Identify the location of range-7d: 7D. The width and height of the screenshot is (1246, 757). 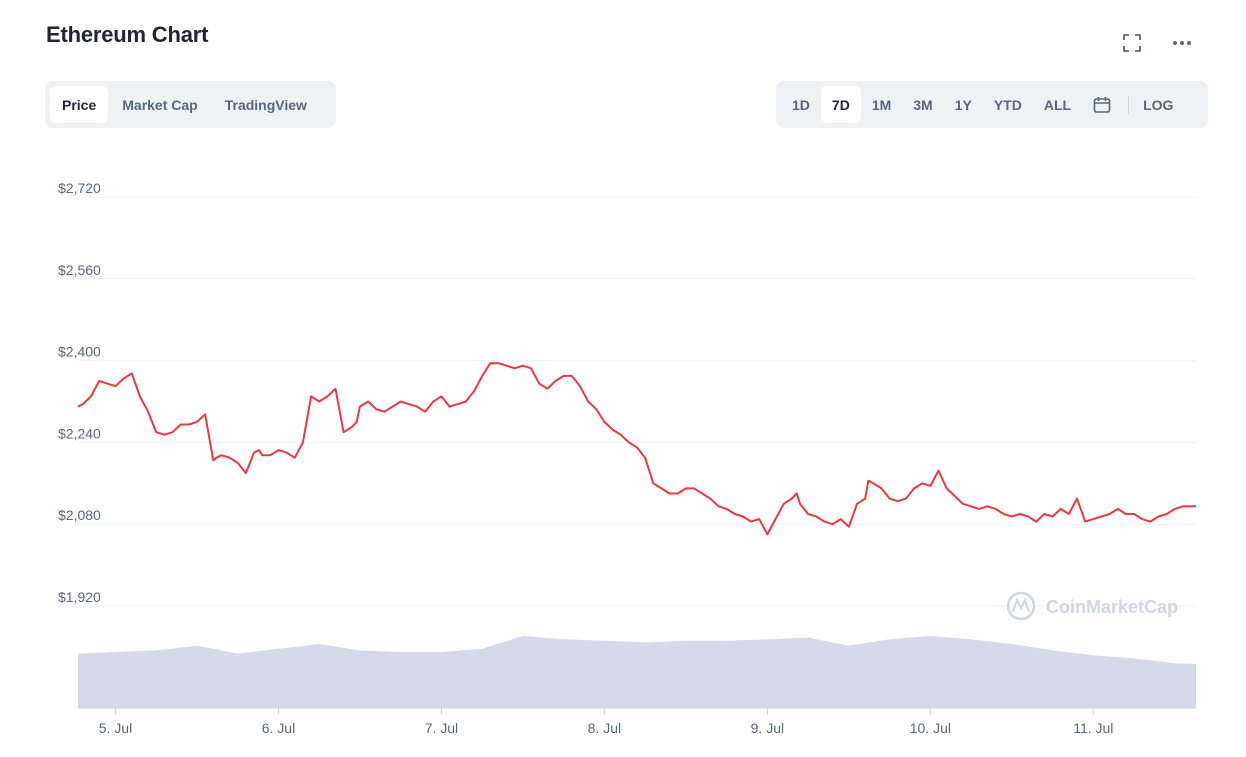
(840, 104).